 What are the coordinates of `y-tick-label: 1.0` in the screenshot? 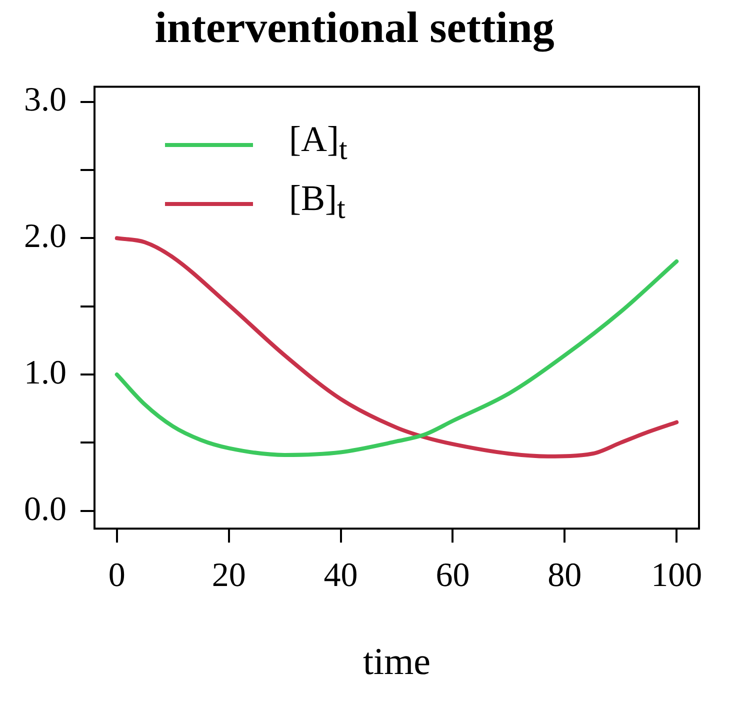 It's located at (45, 373).